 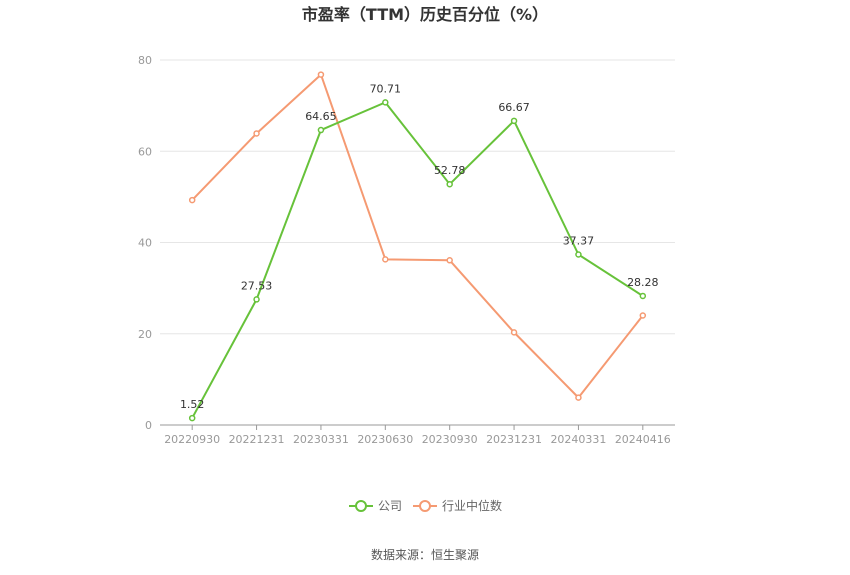 What do you see at coordinates (386, 88) in the screenshot?
I see `data-label: 70.71` at bounding box center [386, 88].